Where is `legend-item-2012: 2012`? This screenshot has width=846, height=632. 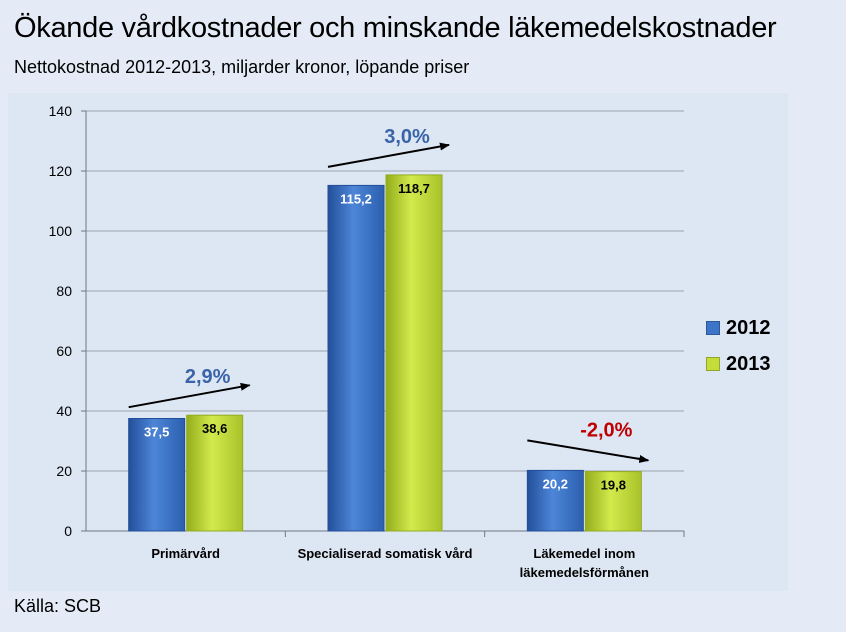
legend-item-2012: 2012 is located at coordinates (738, 328).